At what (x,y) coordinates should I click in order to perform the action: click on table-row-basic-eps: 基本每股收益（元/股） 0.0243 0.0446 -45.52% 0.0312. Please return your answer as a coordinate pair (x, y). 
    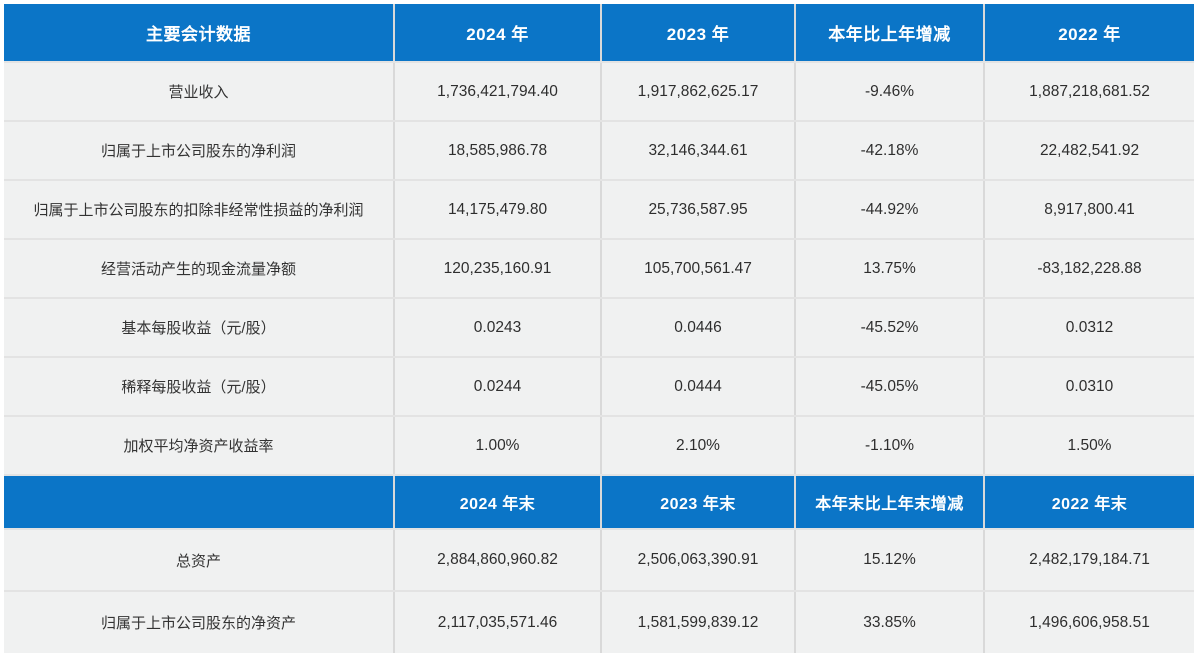
    Looking at the image, I should click on (599, 328).